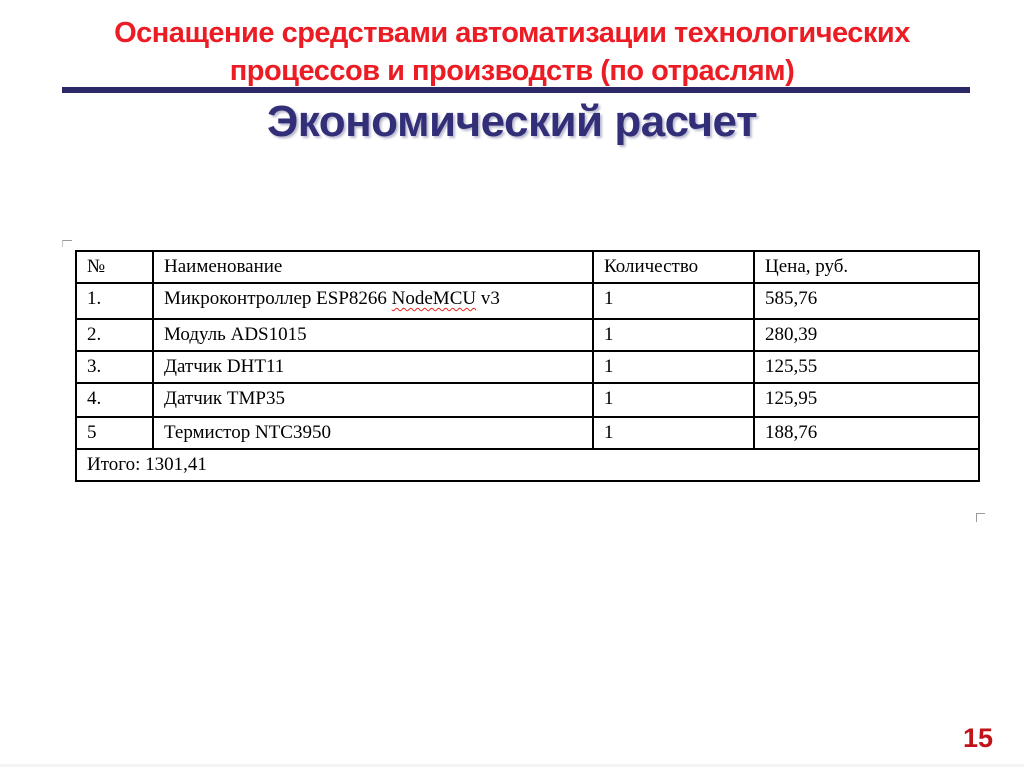 This screenshot has width=1024, height=767. I want to click on cell-num: 4., so click(114, 400).